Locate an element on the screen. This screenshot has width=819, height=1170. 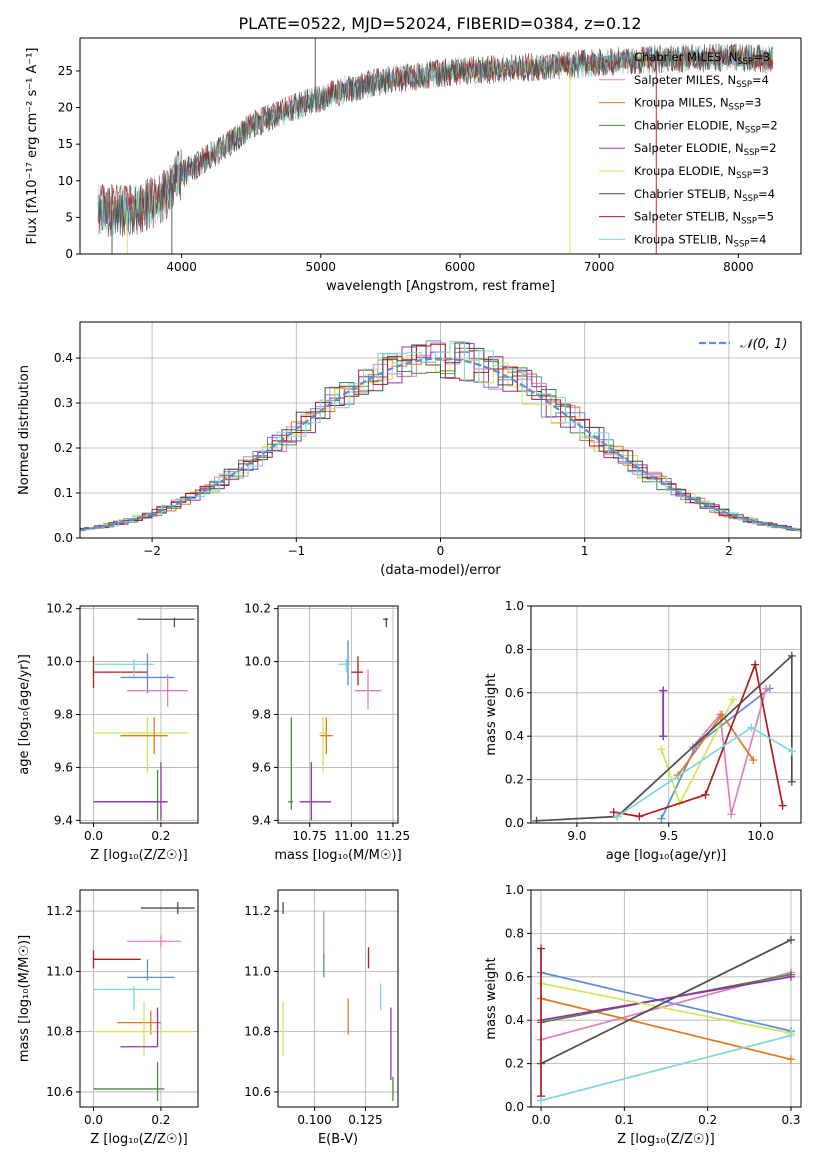
legend-entry: Chabrier MILES, NSSP=3 is located at coordinates (702, 58).